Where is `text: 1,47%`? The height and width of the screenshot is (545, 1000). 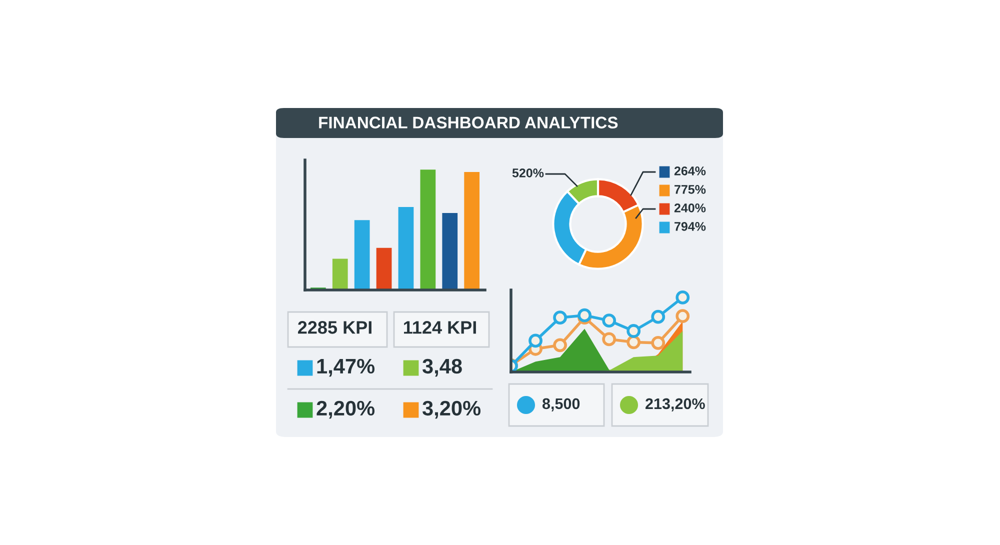
text: 1,47% is located at coordinates (346, 367).